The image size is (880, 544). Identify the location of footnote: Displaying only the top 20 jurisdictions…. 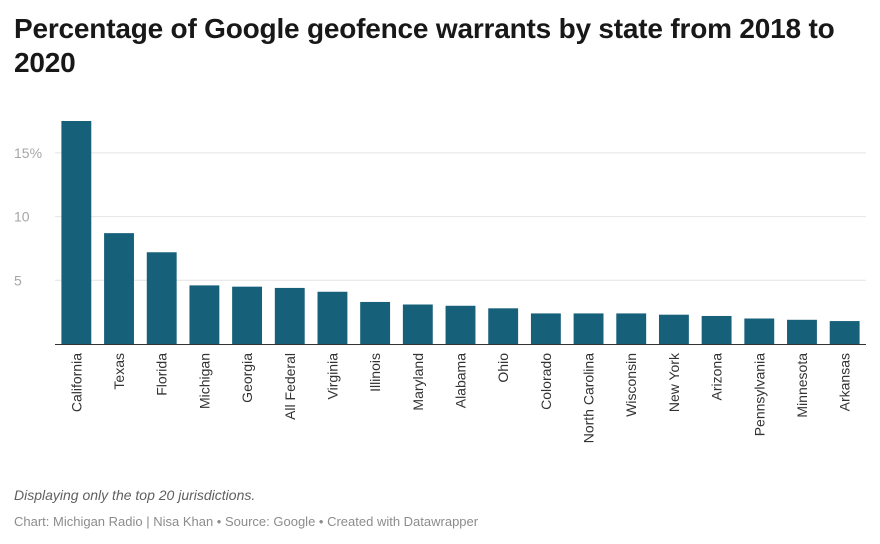
(135, 495).